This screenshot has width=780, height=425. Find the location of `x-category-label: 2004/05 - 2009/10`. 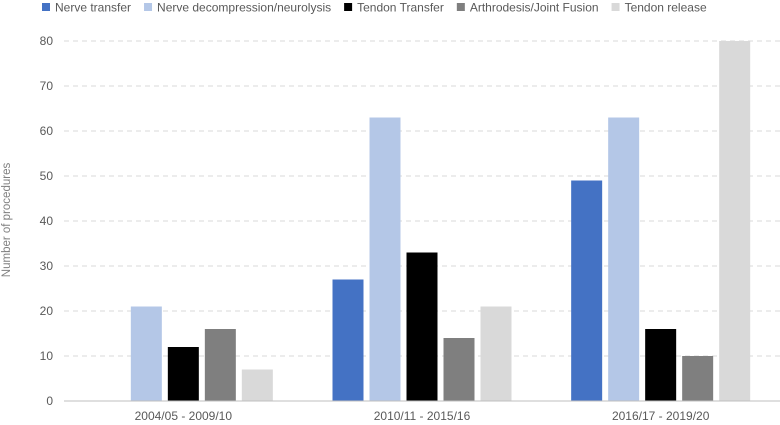

x-category-label: 2004/05 - 2009/10 is located at coordinates (184, 416).